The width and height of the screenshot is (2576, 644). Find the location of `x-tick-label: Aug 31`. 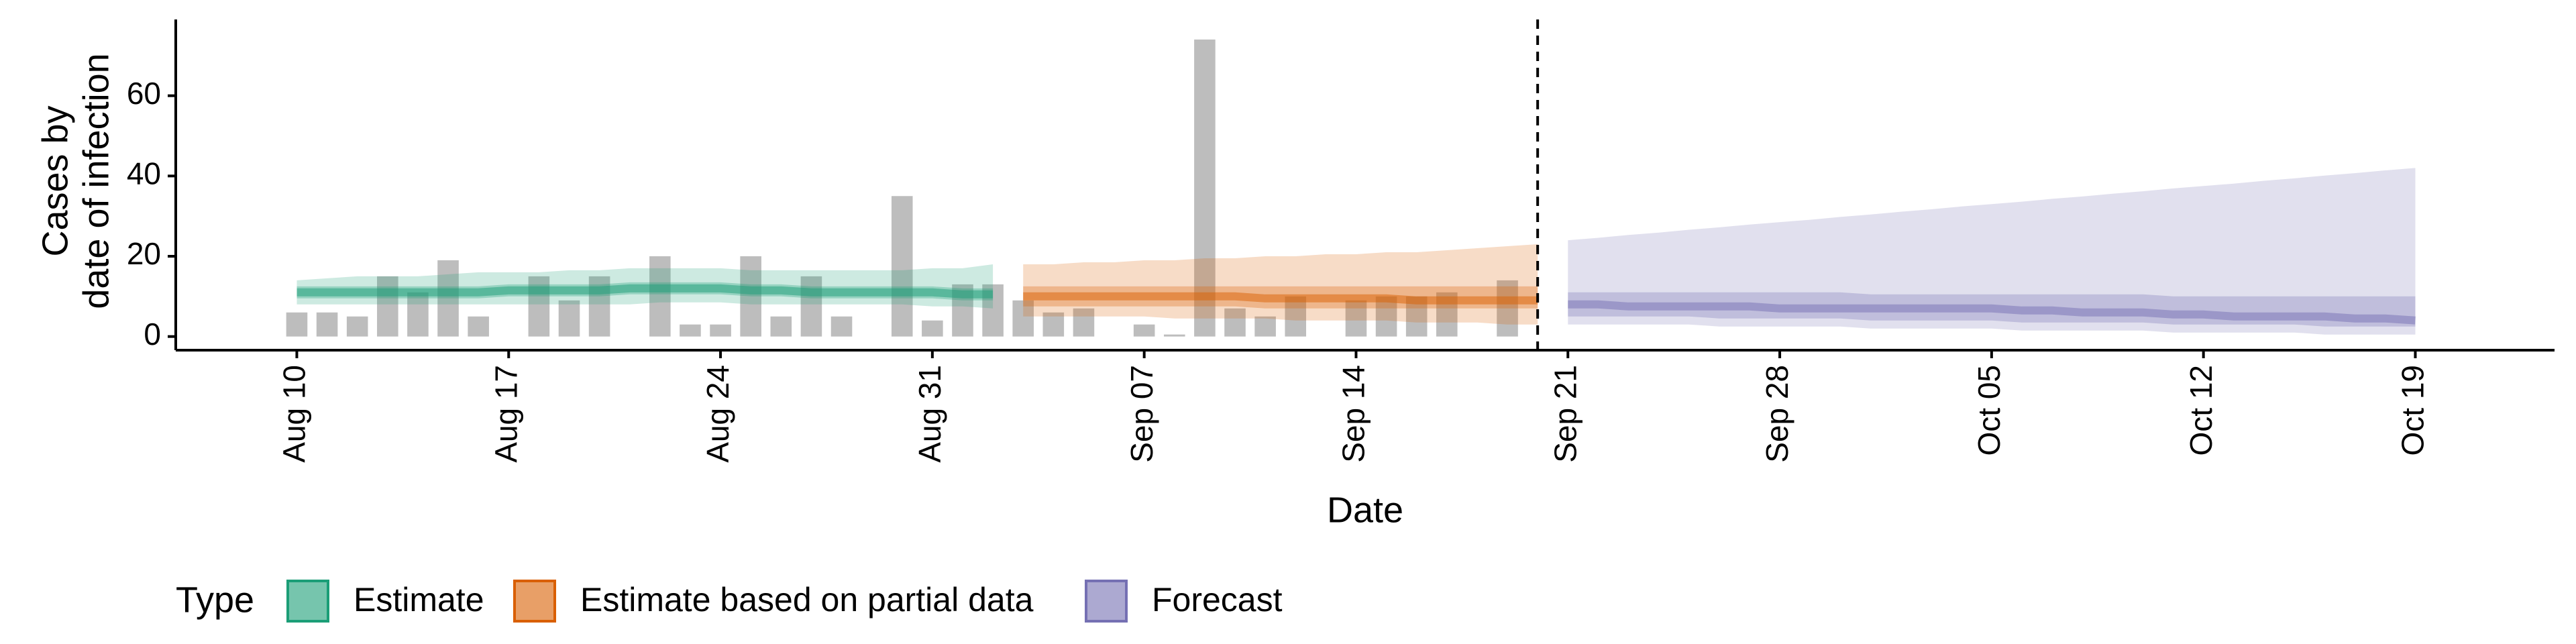

x-tick-label: Aug 31 is located at coordinates (929, 414).